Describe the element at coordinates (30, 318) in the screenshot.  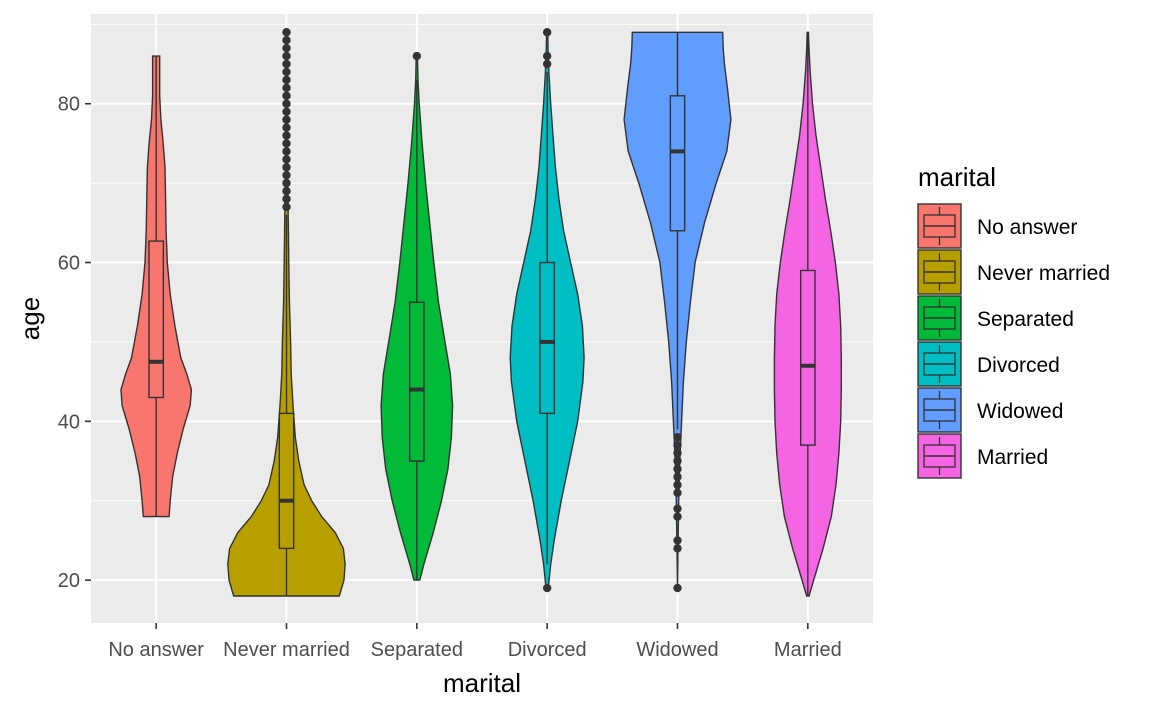
I see `y-axis-title: age` at that location.